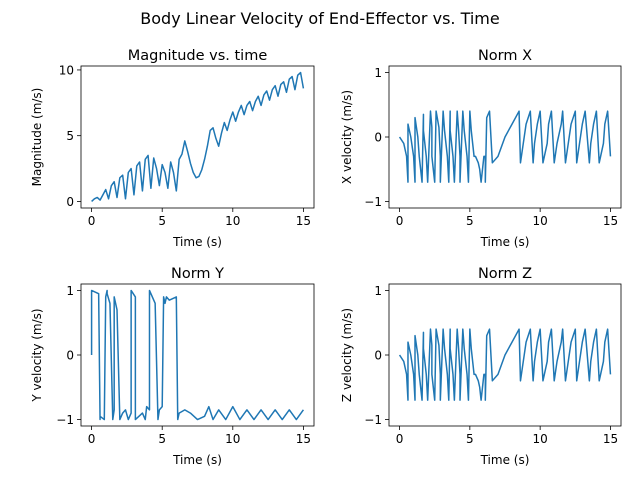 Image resolution: width=640 pixels, height=480 pixels. Describe the element at coordinates (37, 137) in the screenshot. I see `y-axis-label: Magnitude (m/s)` at that location.